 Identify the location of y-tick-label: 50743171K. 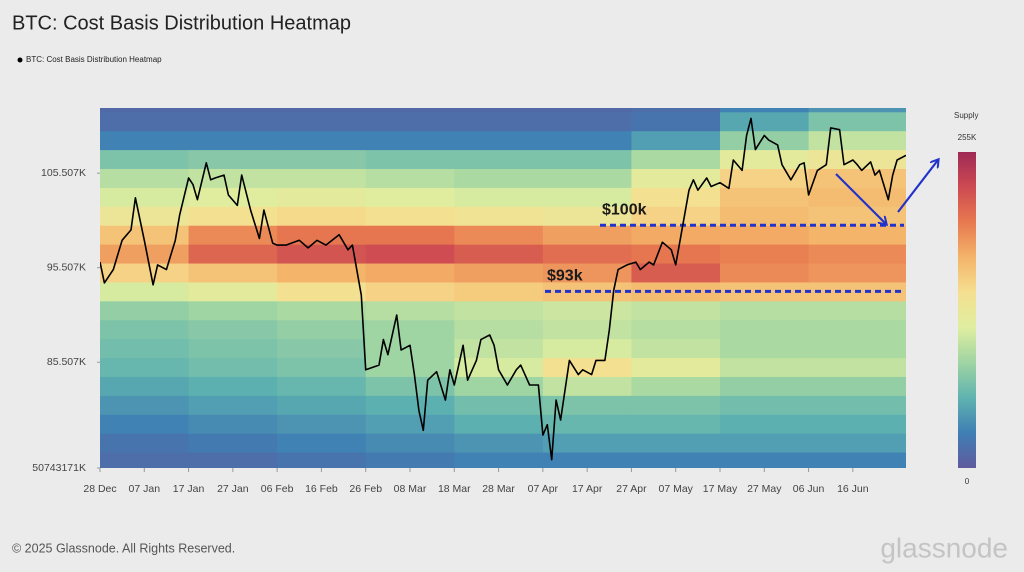
(59, 468).